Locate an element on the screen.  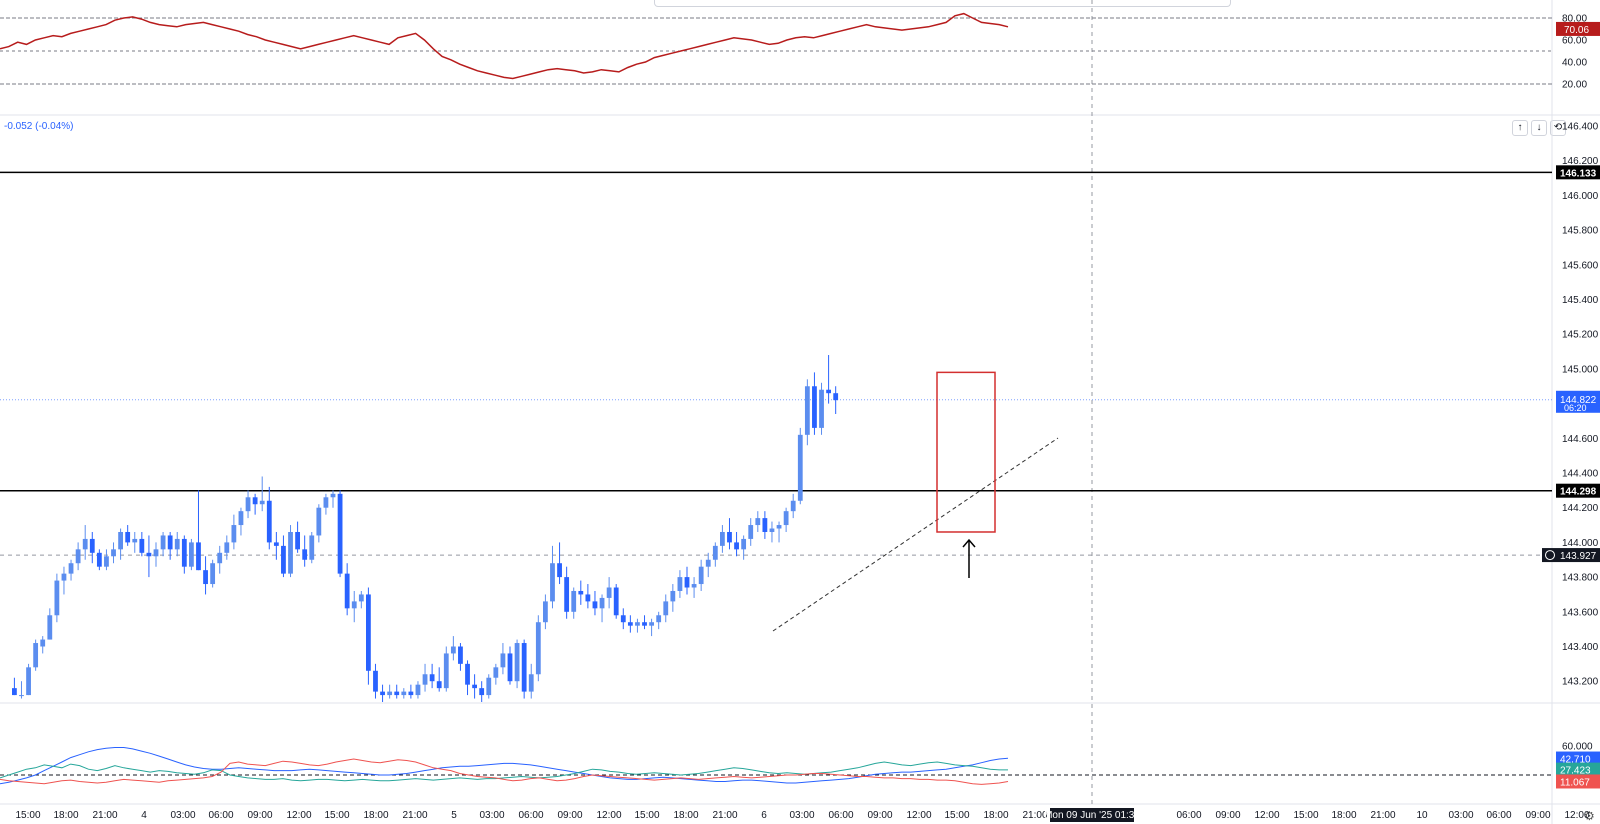
time-tick-label: 18:00 is located at coordinates (375, 815).